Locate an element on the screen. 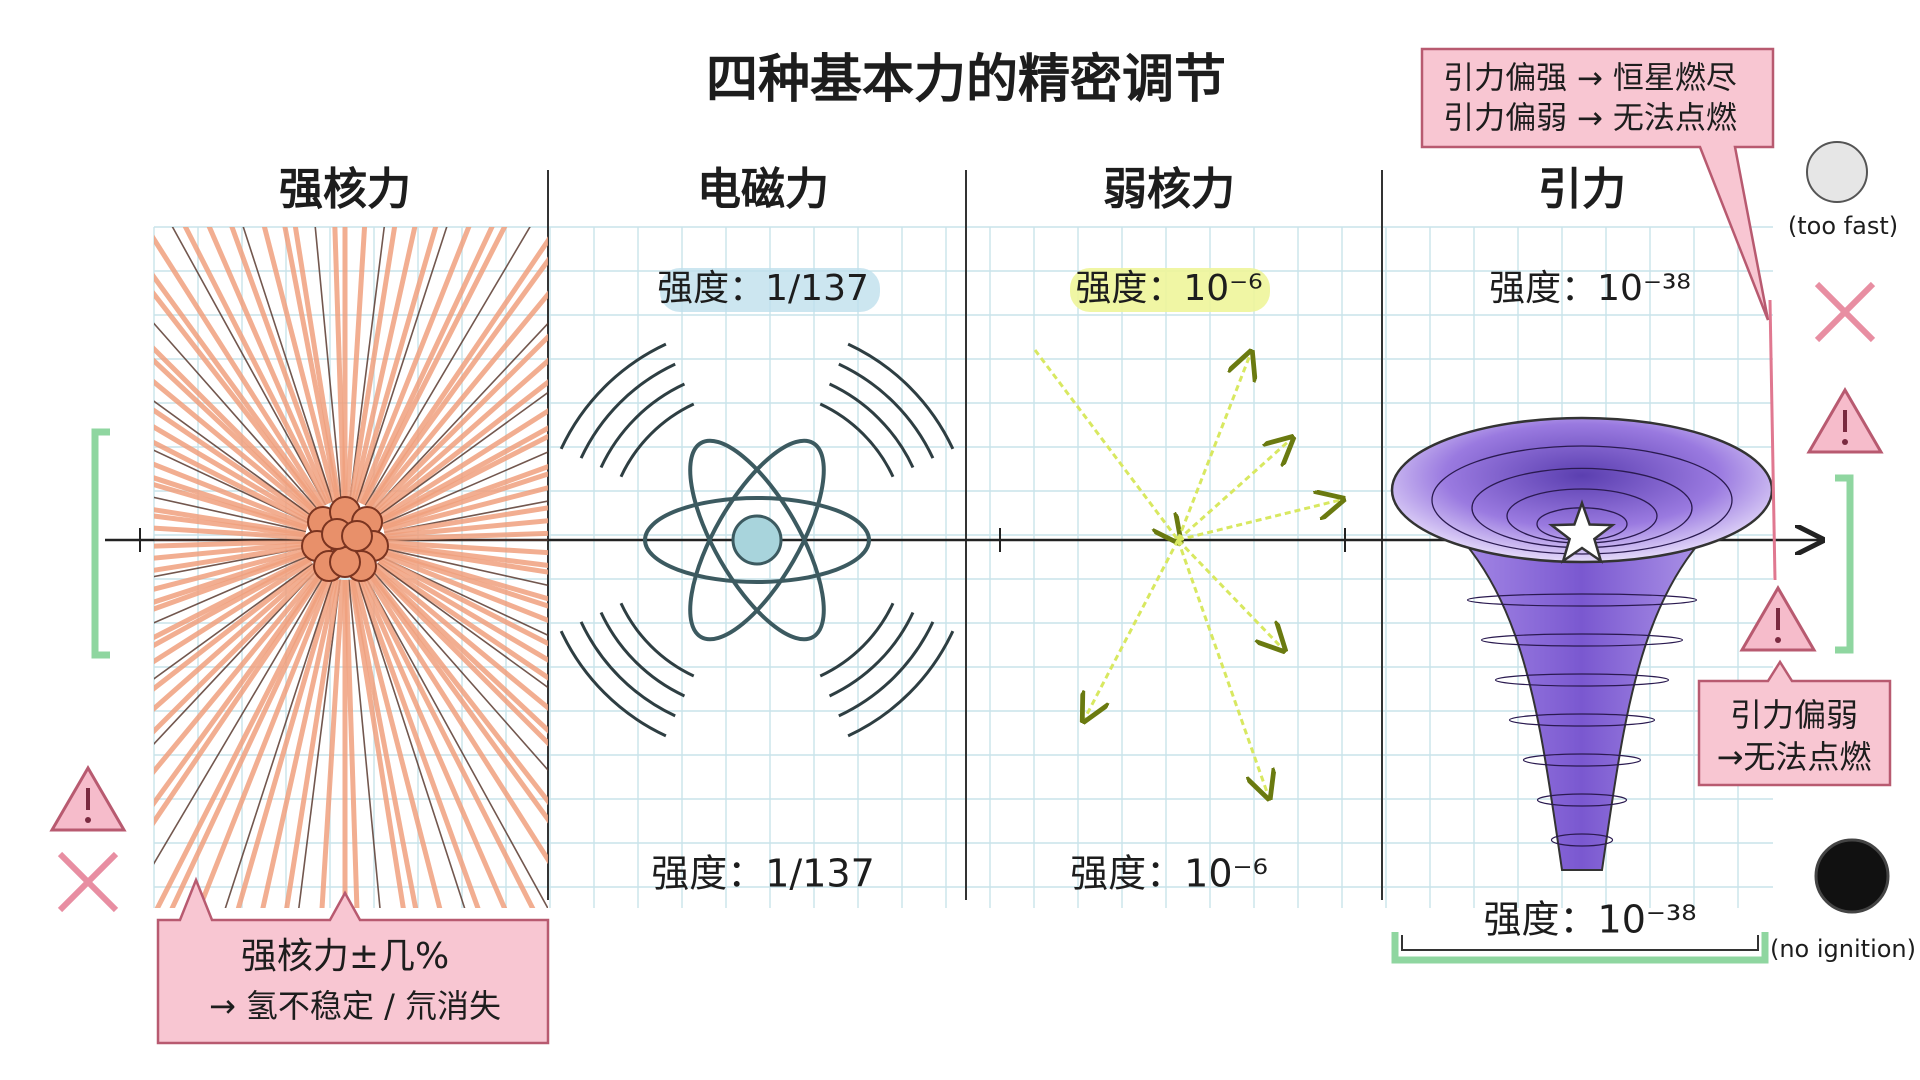  funnel-stem is located at coordinates (1582, 680).